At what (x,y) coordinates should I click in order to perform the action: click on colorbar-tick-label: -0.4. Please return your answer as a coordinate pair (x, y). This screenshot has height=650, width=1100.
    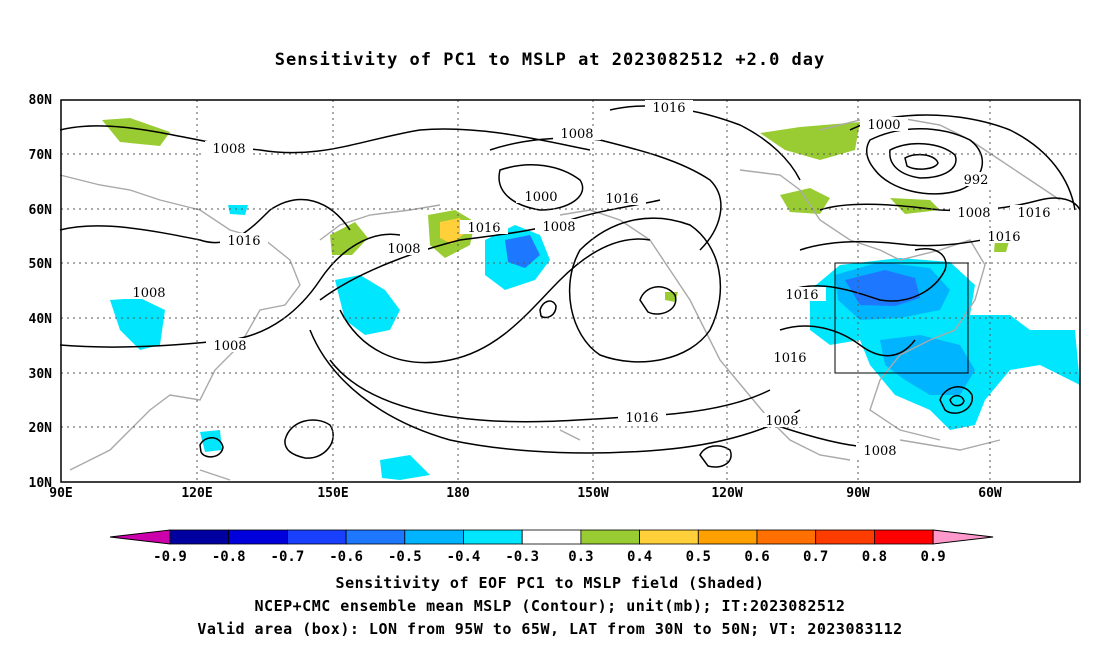
    Looking at the image, I should click on (464, 557).